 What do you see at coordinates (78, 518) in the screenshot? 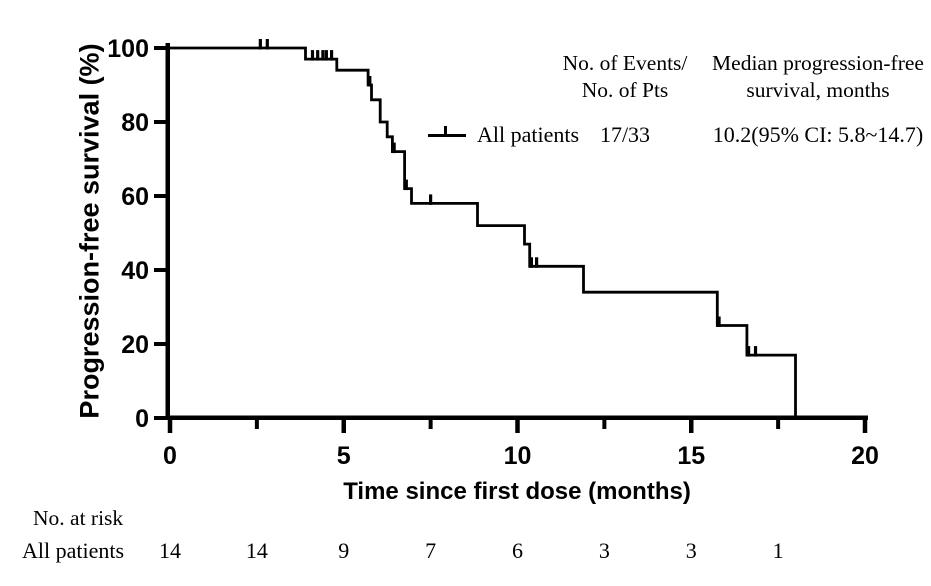
I see `risk-table-heading: No. at risk` at bounding box center [78, 518].